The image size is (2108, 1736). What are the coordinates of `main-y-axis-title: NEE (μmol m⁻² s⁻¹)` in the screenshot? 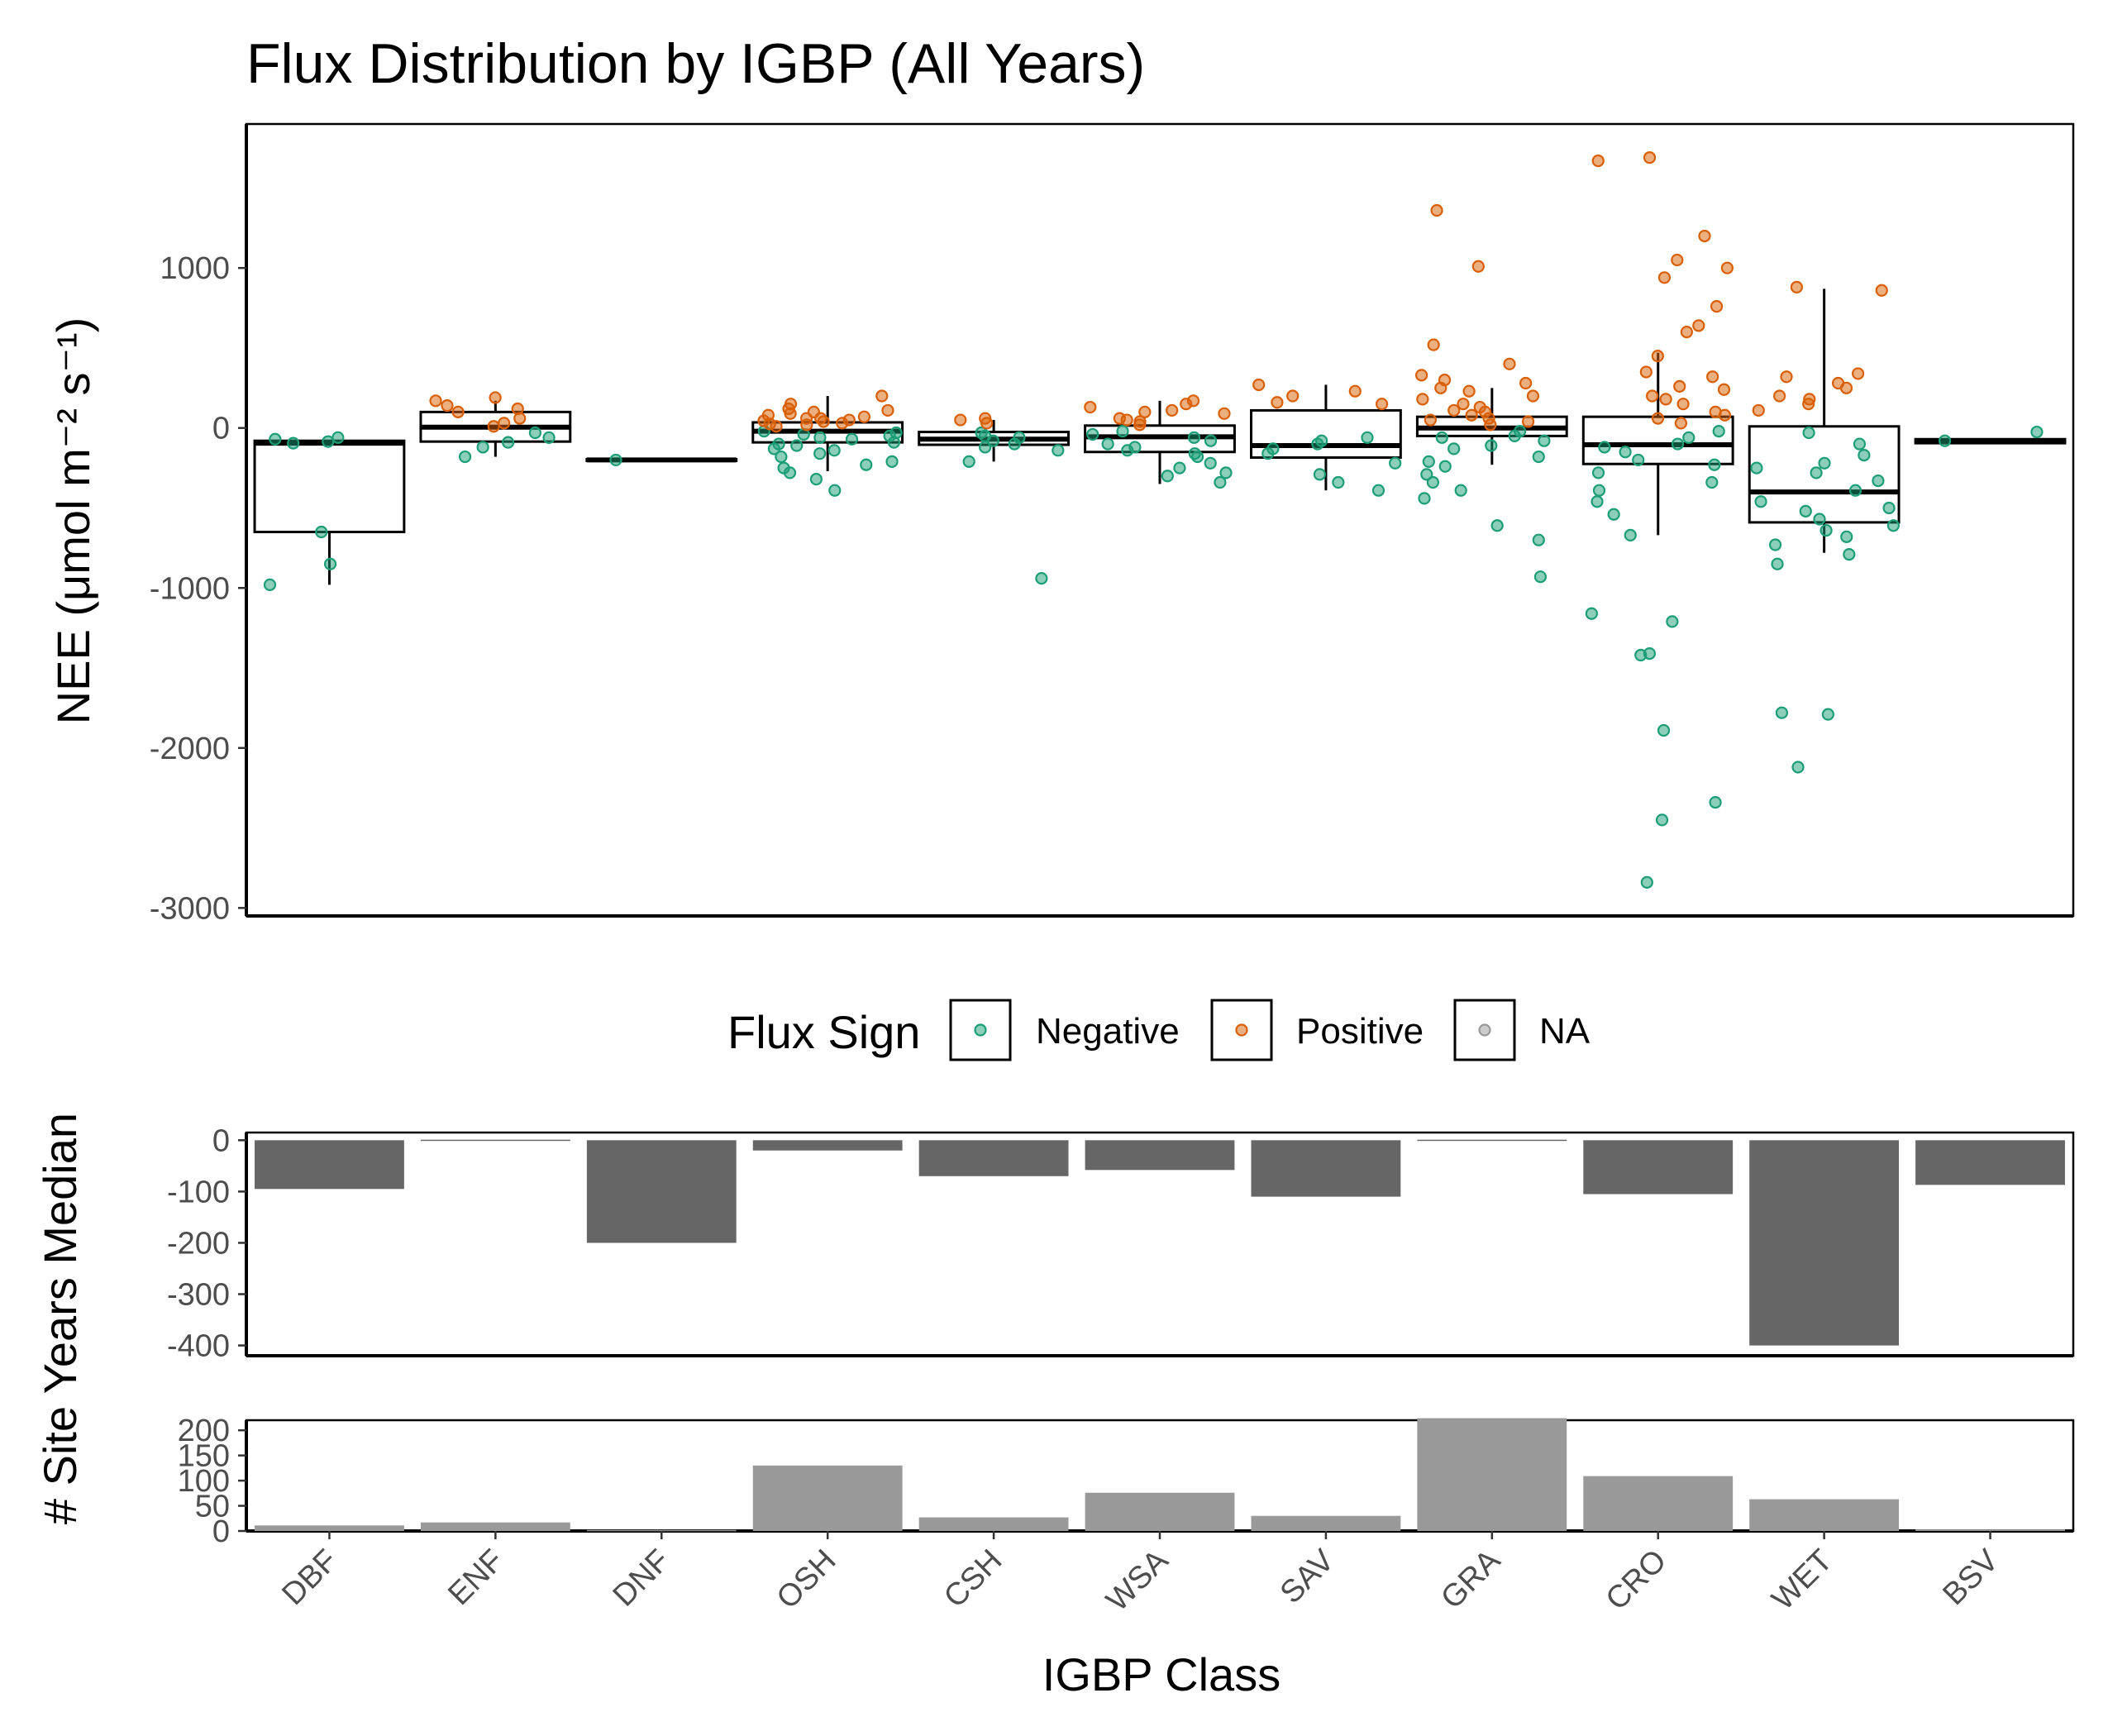 It's located at (73, 521).